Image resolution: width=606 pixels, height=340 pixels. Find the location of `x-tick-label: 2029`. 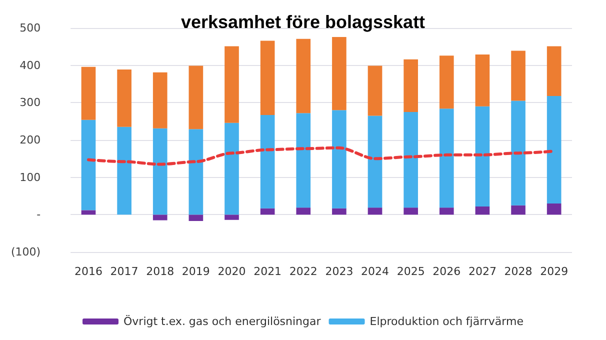

x-tick-label: 2029 is located at coordinates (554, 271).